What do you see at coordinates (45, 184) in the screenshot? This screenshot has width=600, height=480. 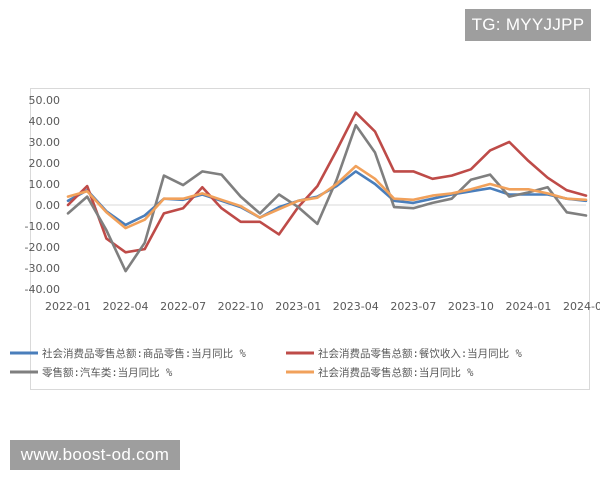 I see `y-tick-label: 10.00` at bounding box center [45, 184].